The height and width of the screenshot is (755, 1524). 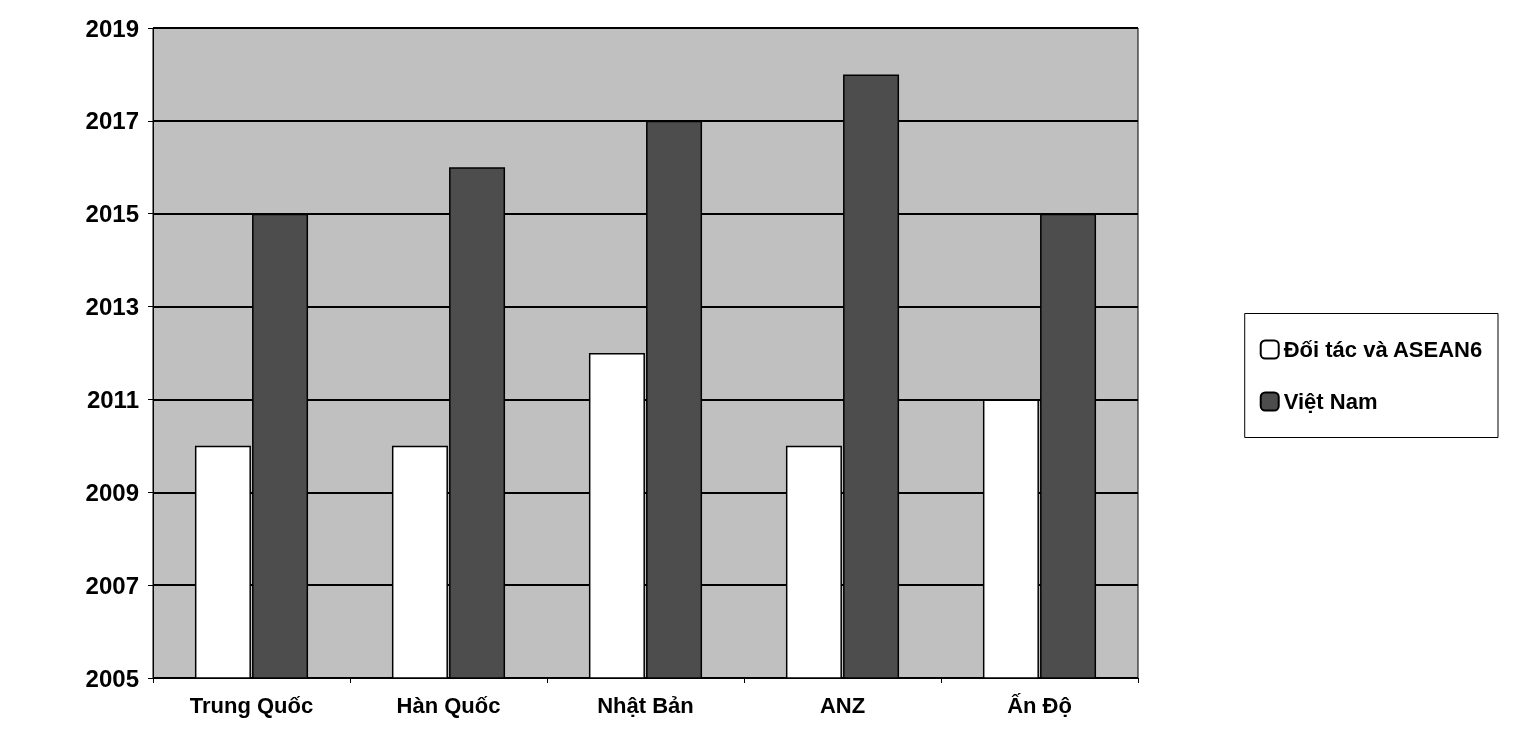 I want to click on x-tick-label: Hàn Quốc, so click(x=448, y=705).